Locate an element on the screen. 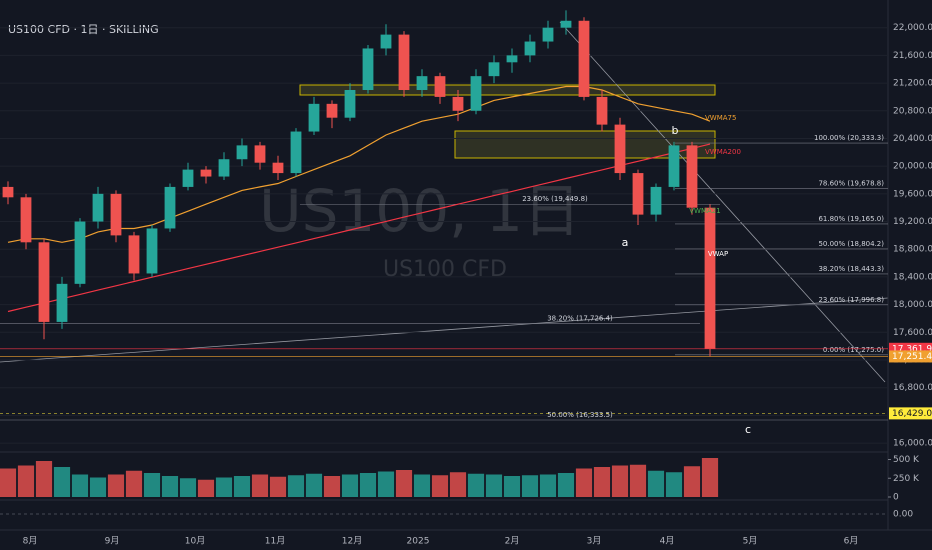  watermark-sub: US100 CFD is located at coordinates (445, 269).